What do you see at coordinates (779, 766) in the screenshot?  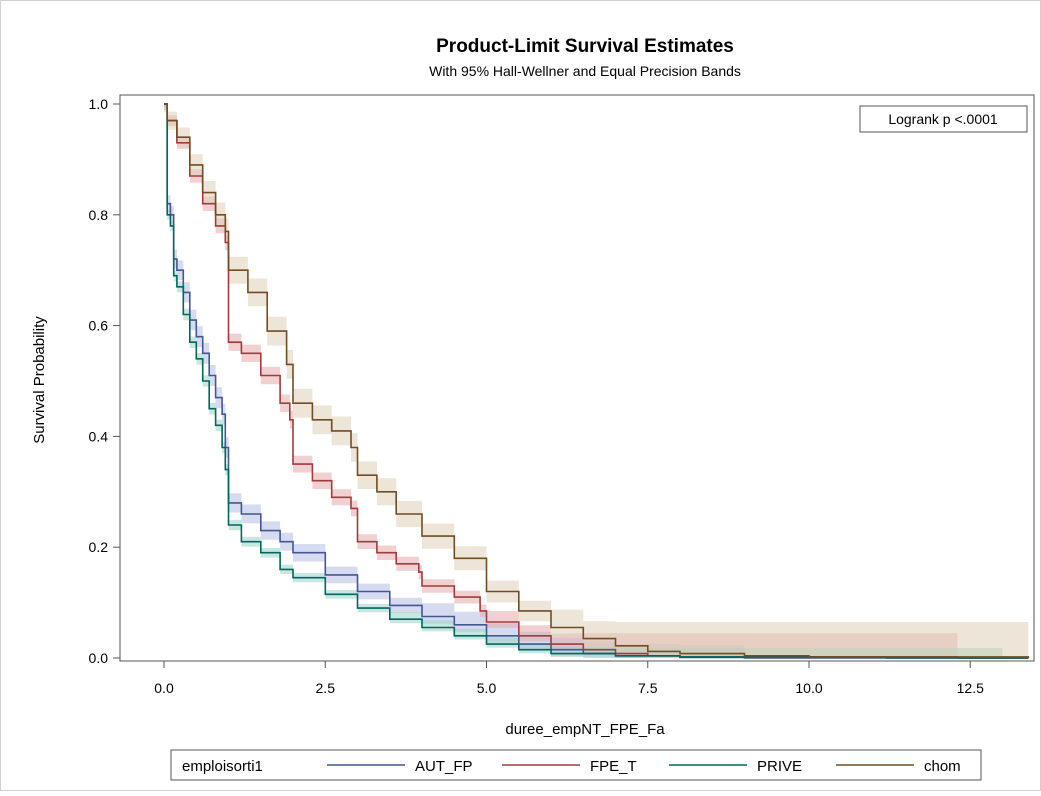 I see `legend-label-prive: PRIVE` at bounding box center [779, 766].